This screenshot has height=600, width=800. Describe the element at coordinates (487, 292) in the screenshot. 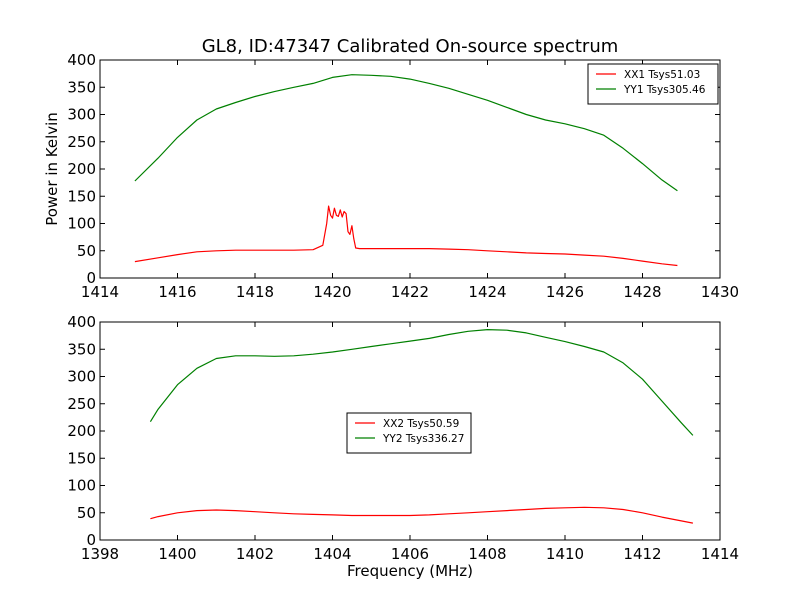

I see `x-tick-label: 1424` at that location.